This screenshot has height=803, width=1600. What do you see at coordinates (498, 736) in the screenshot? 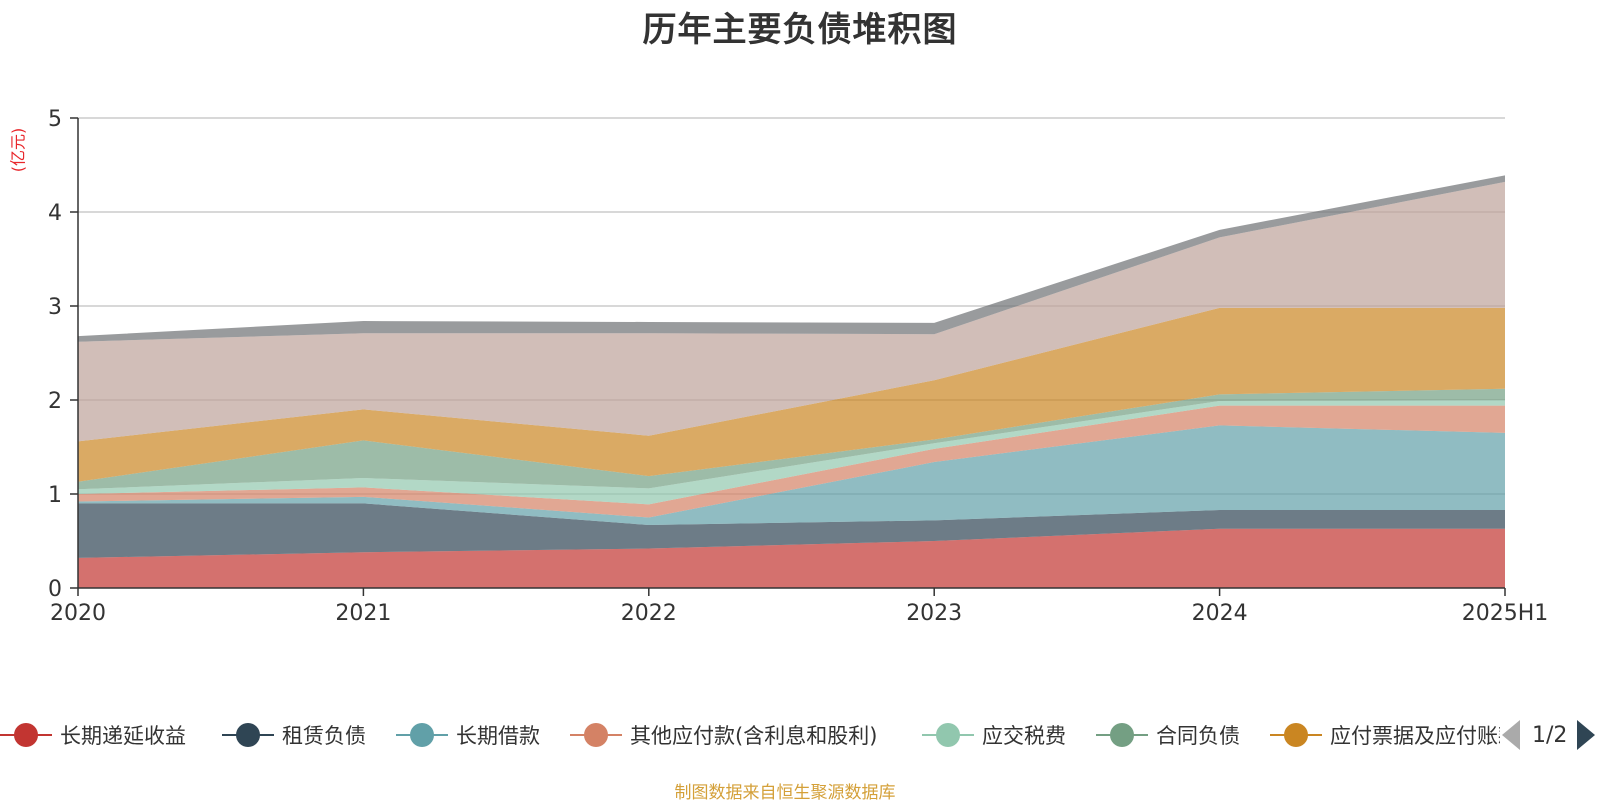
I see `legend-label: 长期借款` at bounding box center [498, 736].